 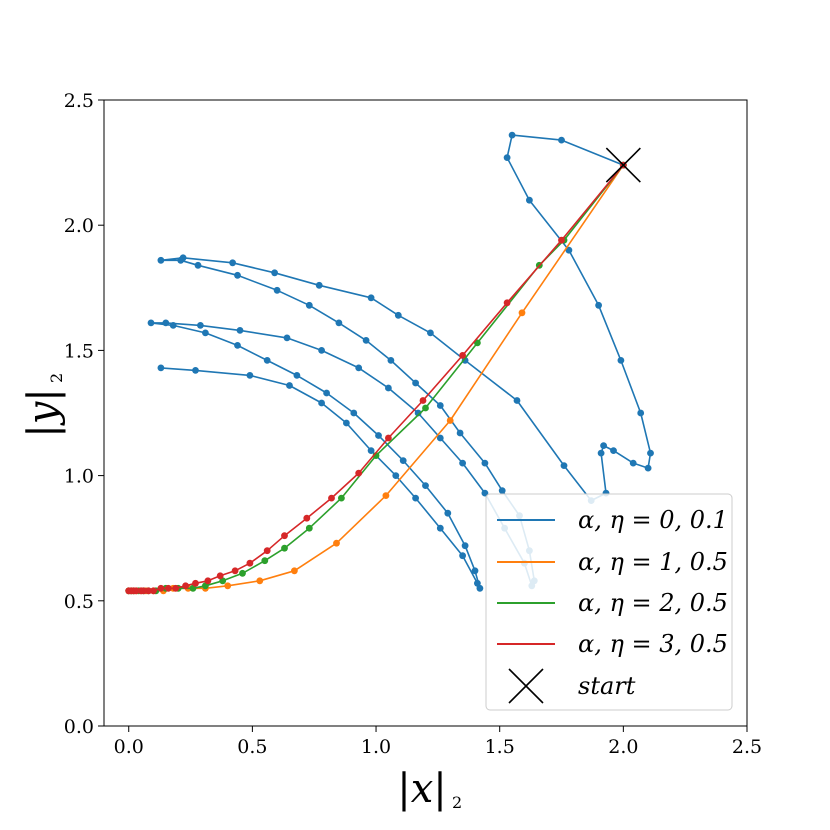 What do you see at coordinates (653, 603) in the screenshot?
I see `legend-label-series-2: α, η = 2, 0.5` at bounding box center [653, 603].